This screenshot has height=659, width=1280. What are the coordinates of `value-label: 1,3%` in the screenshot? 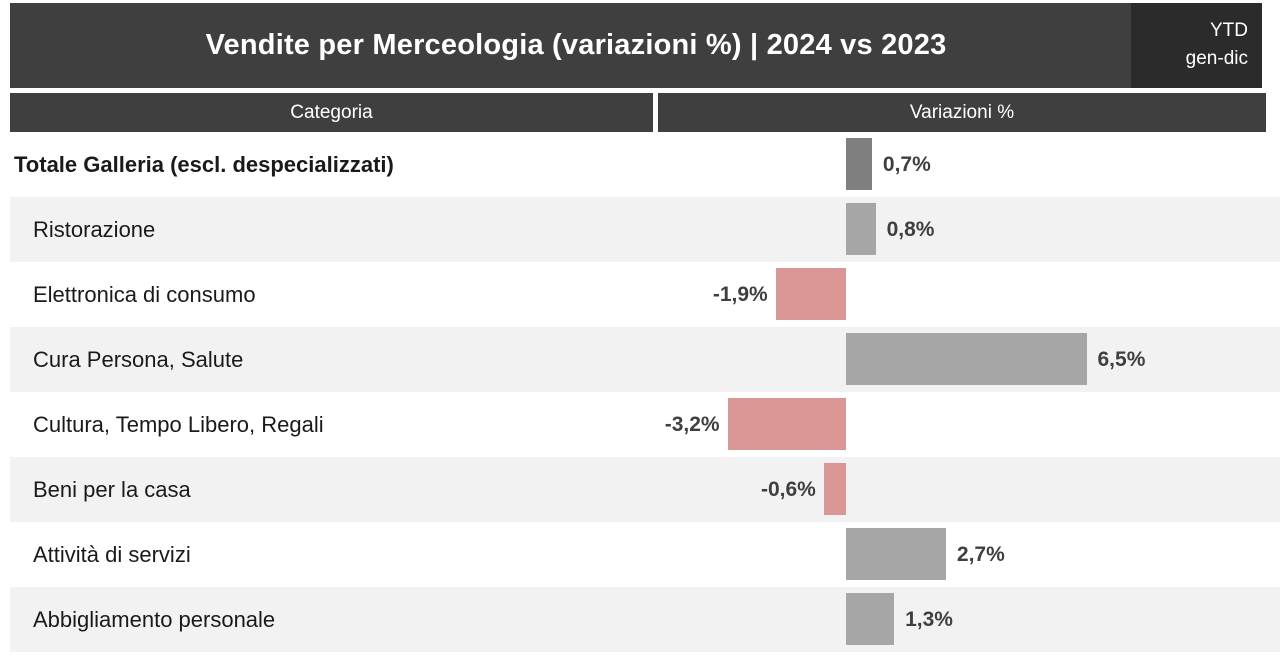 It's located at (929, 619).